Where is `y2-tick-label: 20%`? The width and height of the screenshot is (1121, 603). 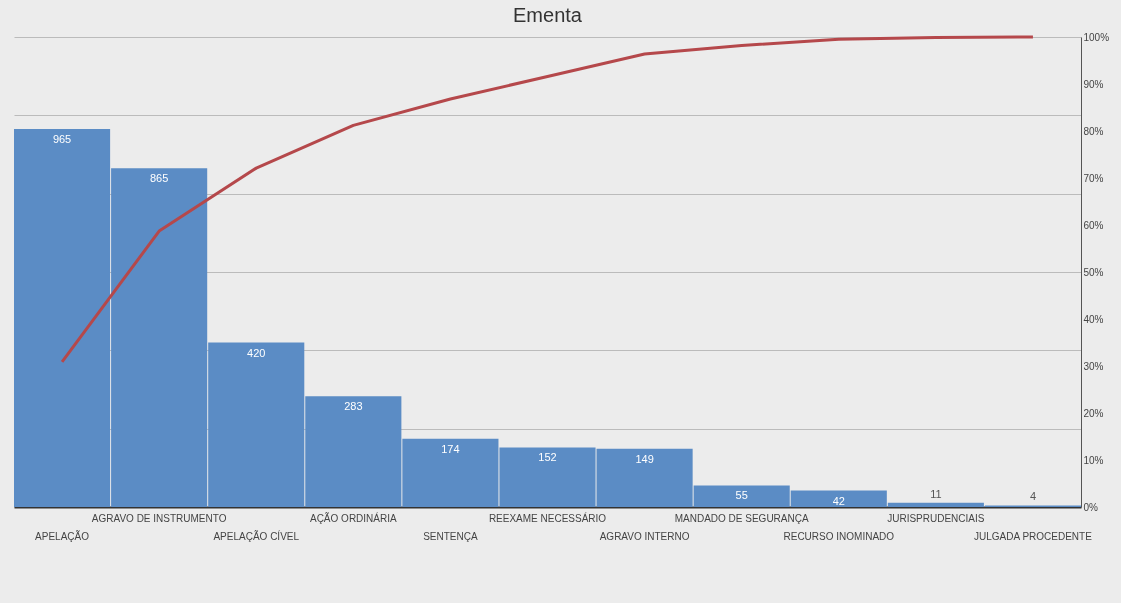 y2-tick-label: 20% is located at coordinates (1093, 413).